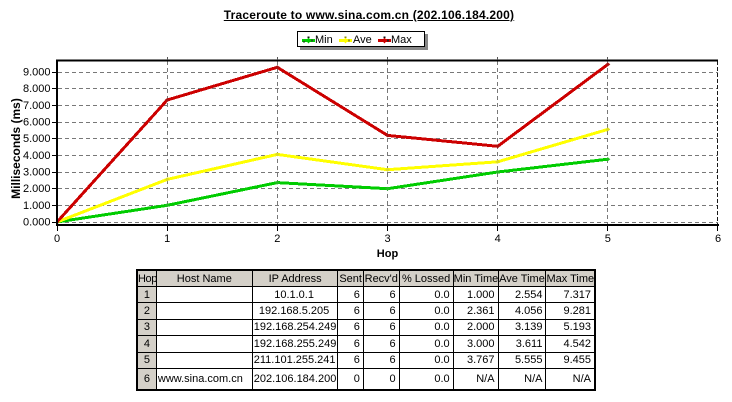 The width and height of the screenshot is (732, 402). I want to click on svg-text: Hop, so click(388, 254).